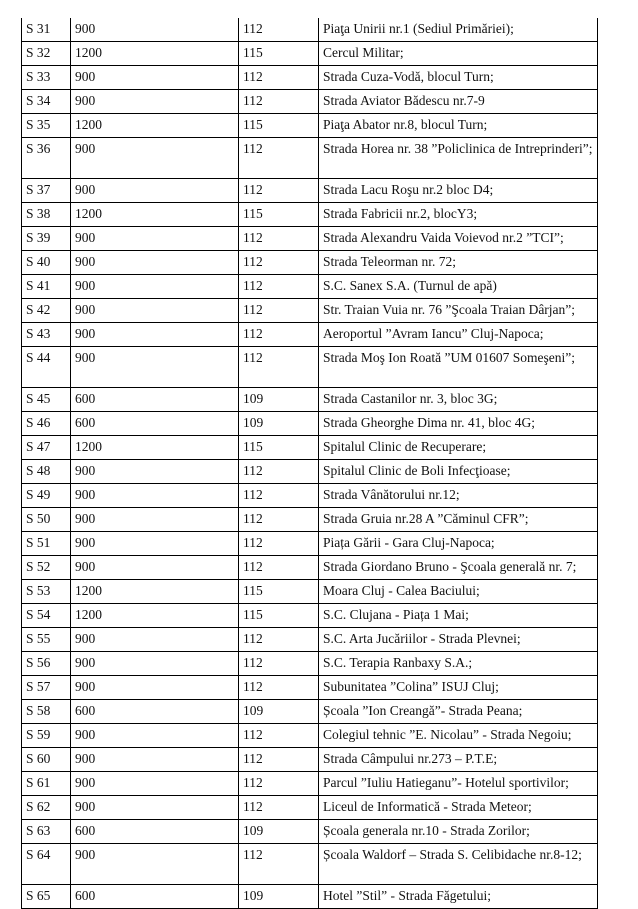 The image size is (638, 909). Describe the element at coordinates (46, 896) in the screenshot. I see `row-id-cell: S 65` at that location.